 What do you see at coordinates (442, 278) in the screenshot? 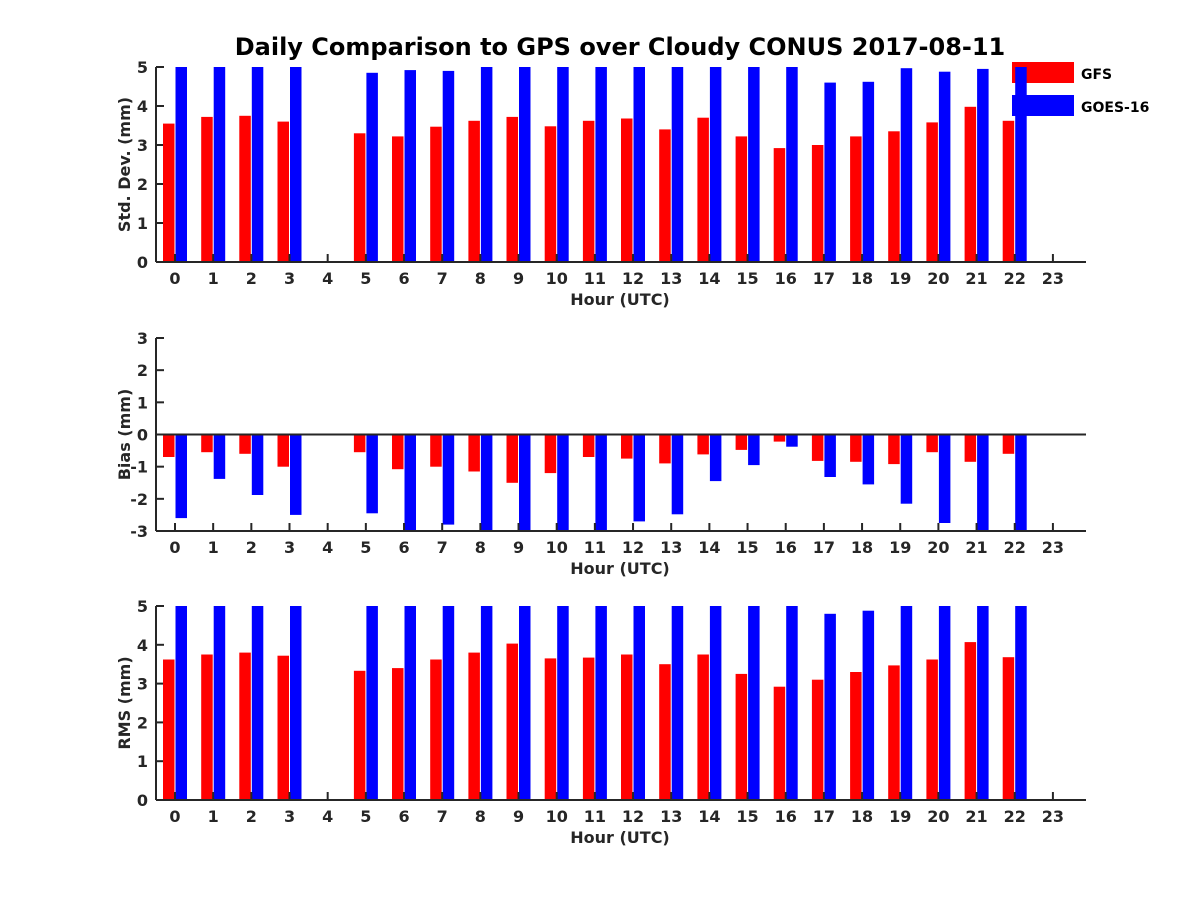
I see `x-tick-label: 7` at bounding box center [442, 278].